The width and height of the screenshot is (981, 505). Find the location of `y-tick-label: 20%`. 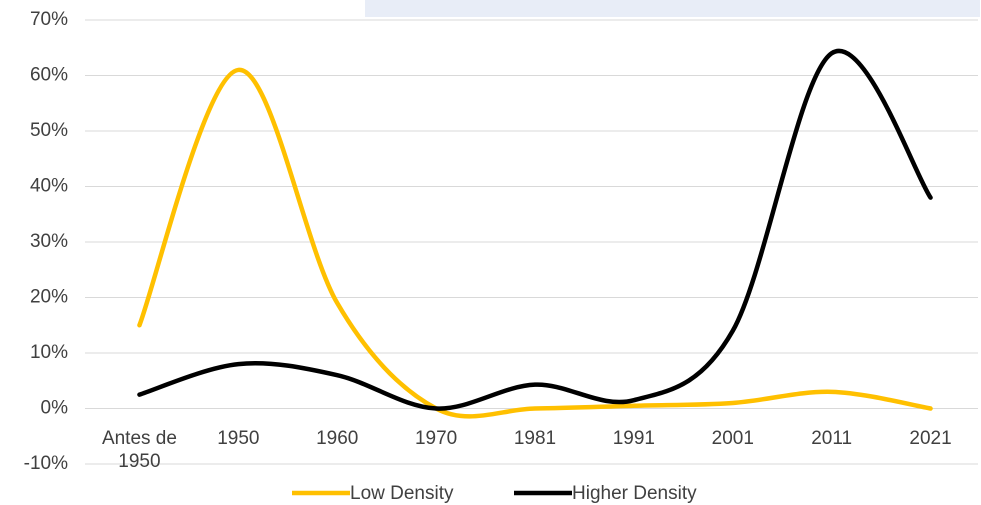

y-tick-label: 20% is located at coordinates (49, 297).